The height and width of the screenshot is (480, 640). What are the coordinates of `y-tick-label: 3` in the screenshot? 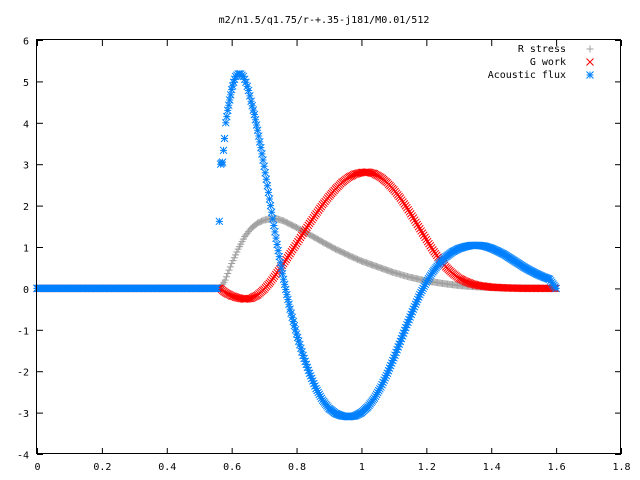 It's located at (26, 166).